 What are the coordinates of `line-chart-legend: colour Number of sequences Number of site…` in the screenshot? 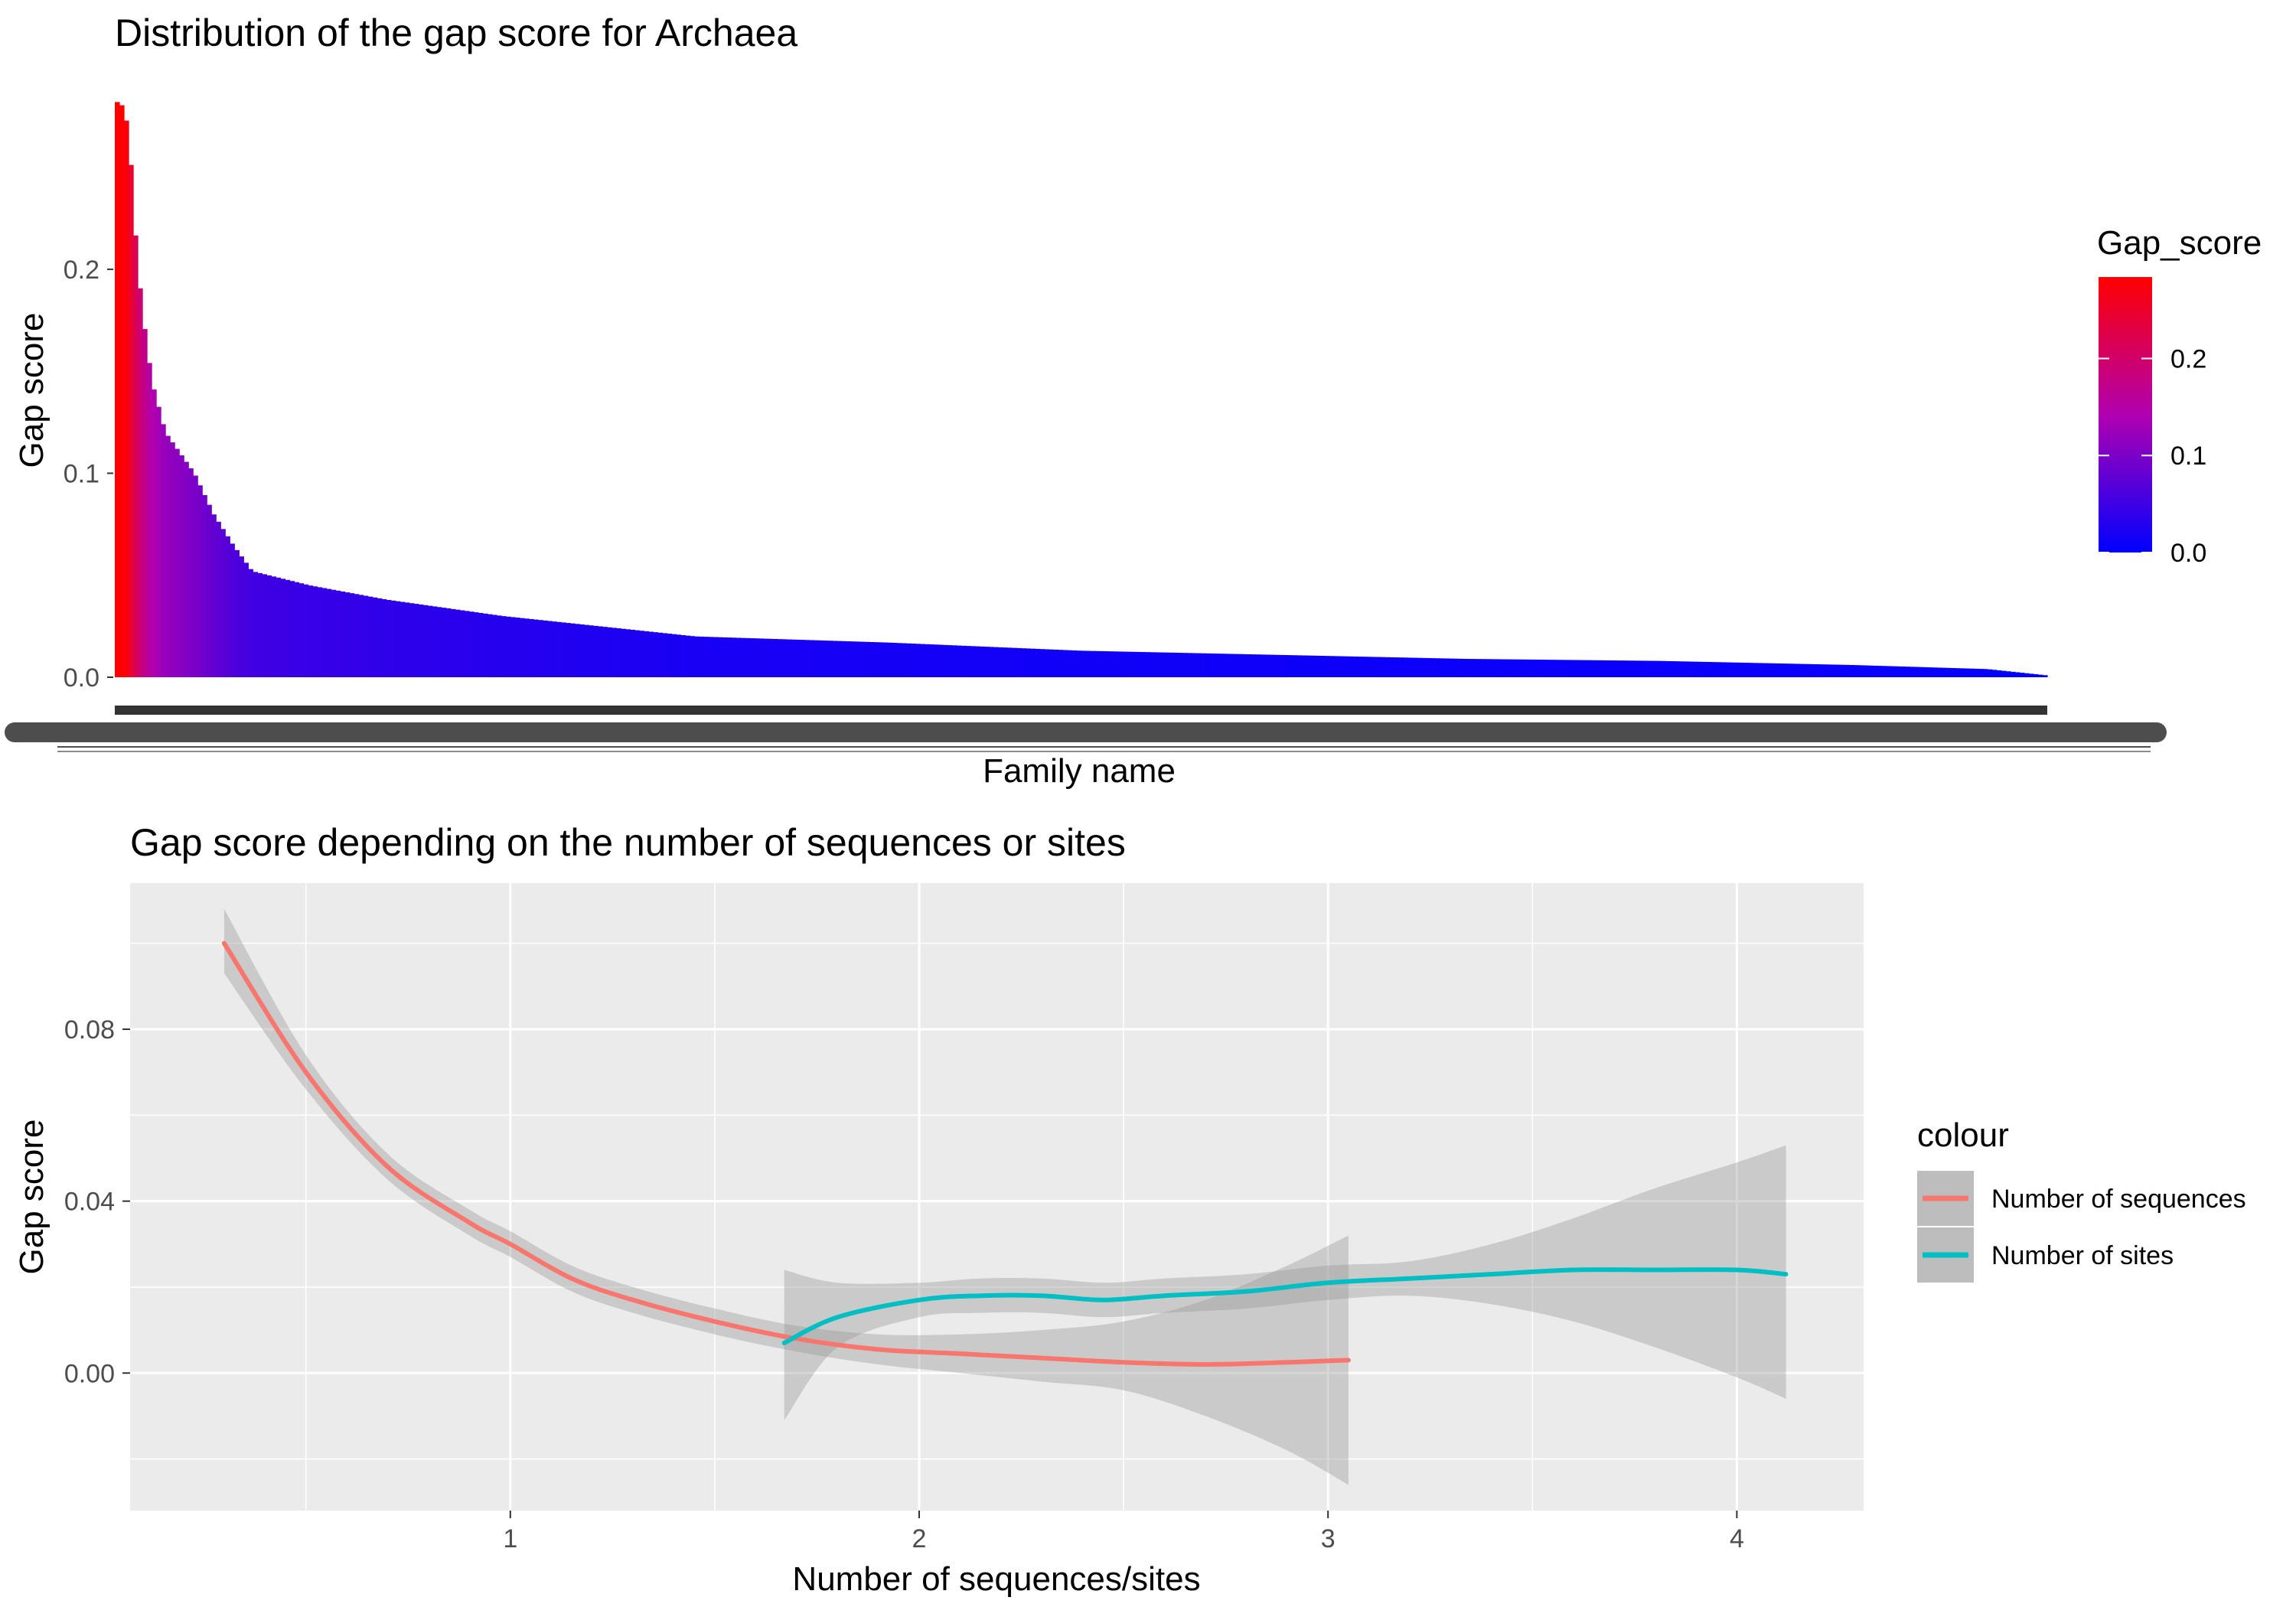 It's located at (2081, 1199).